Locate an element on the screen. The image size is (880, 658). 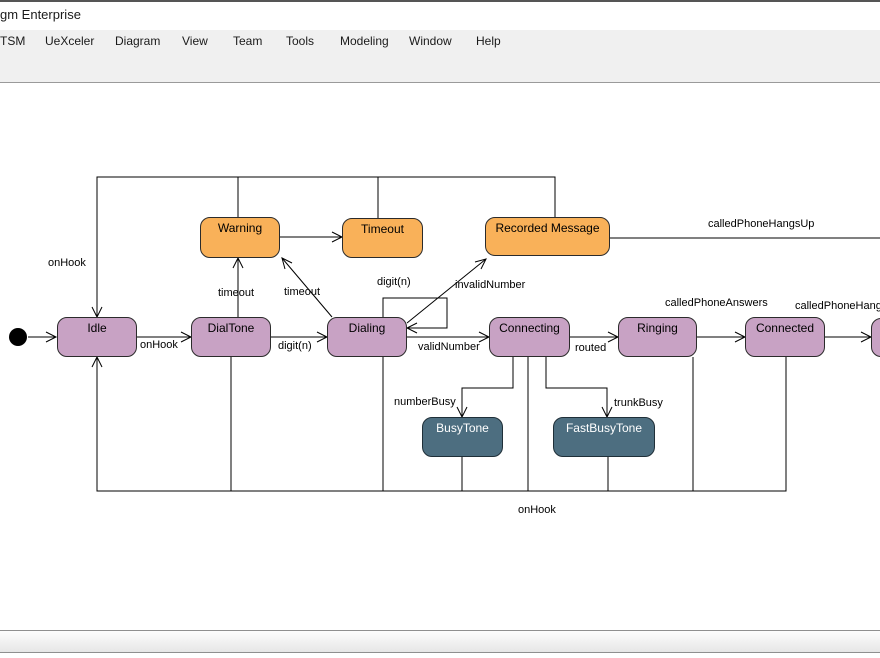
label-onhook-left: onHook is located at coordinates (67, 263).